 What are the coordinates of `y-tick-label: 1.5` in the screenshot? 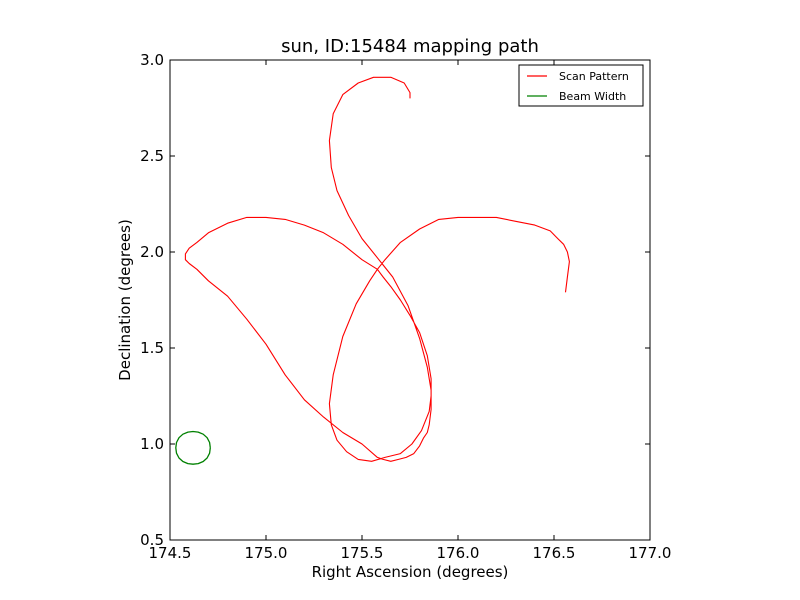 It's located at (152, 348).